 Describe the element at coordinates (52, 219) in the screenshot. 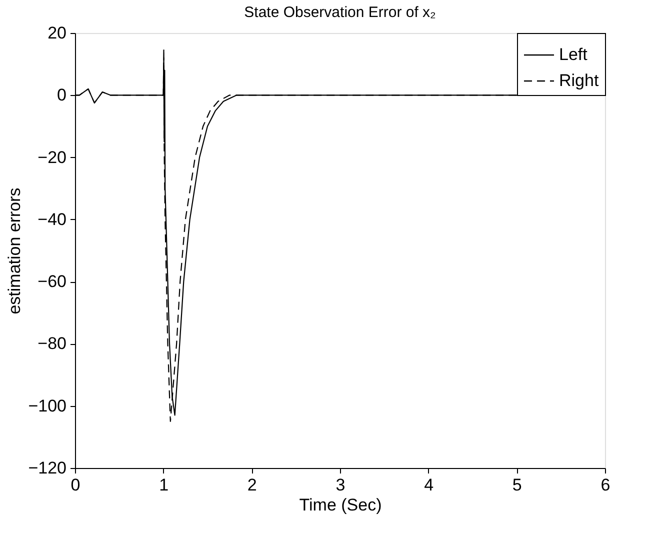

I see `y-tick-label: −40` at that location.